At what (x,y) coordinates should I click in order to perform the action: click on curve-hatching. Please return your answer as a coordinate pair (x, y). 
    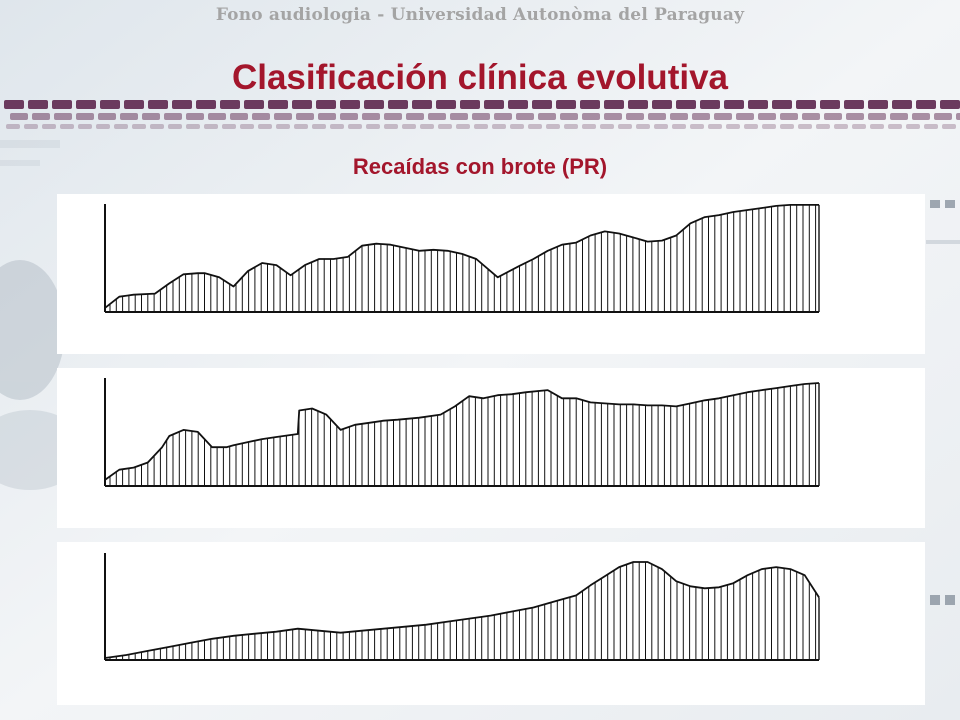
    Looking at the image, I should click on (463, 434).